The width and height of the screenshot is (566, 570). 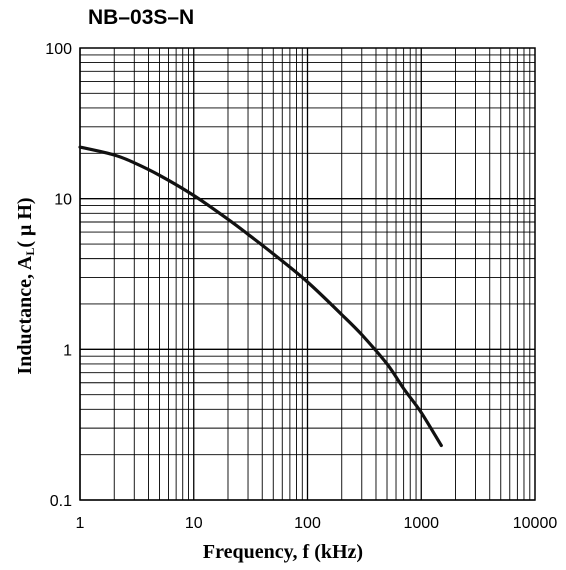 What do you see at coordinates (307, 523) in the screenshot?
I see `x-tick-label: 100` at bounding box center [307, 523].